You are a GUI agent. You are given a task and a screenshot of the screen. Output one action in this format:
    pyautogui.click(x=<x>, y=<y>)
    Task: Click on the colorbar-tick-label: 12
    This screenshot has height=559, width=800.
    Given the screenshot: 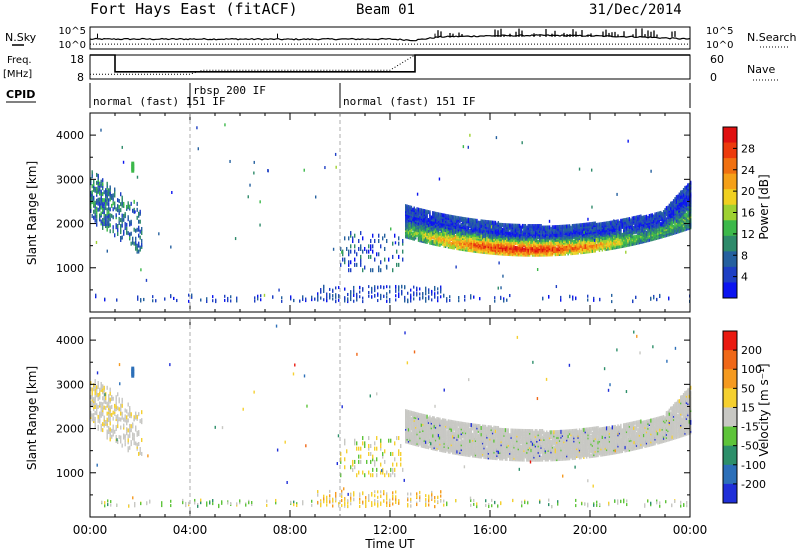 What is the action you would take?
    pyautogui.click(x=748, y=234)
    